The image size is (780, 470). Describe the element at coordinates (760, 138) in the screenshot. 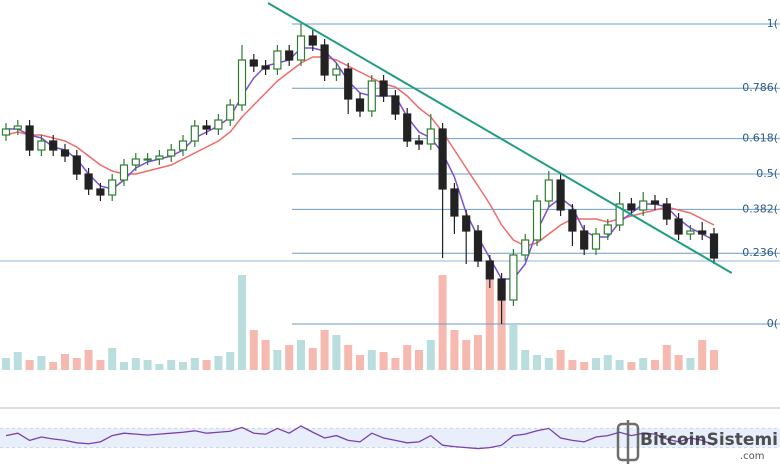

I see `fib-label: 0.618(` at that location.